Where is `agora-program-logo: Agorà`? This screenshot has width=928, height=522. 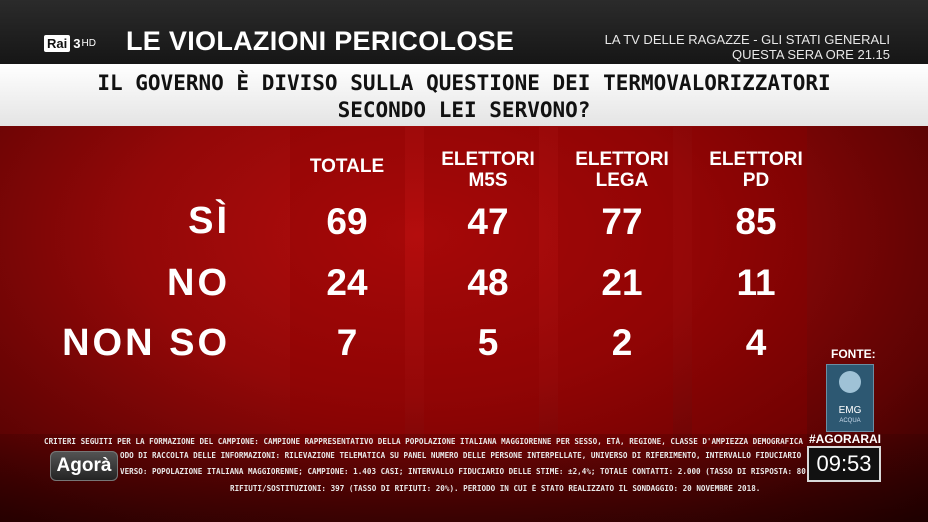 agora-program-logo: Agorà is located at coordinates (84, 466).